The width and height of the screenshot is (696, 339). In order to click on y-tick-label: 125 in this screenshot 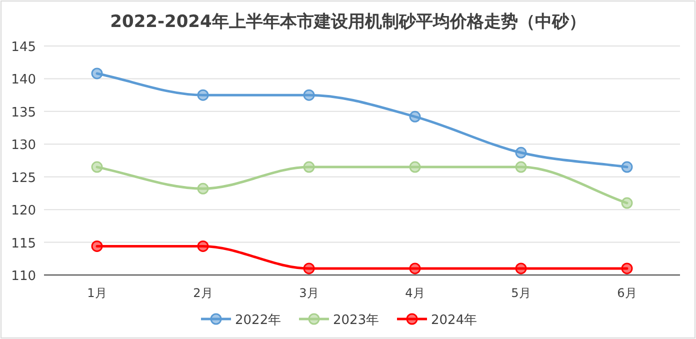, I will do `click(23, 178)`.